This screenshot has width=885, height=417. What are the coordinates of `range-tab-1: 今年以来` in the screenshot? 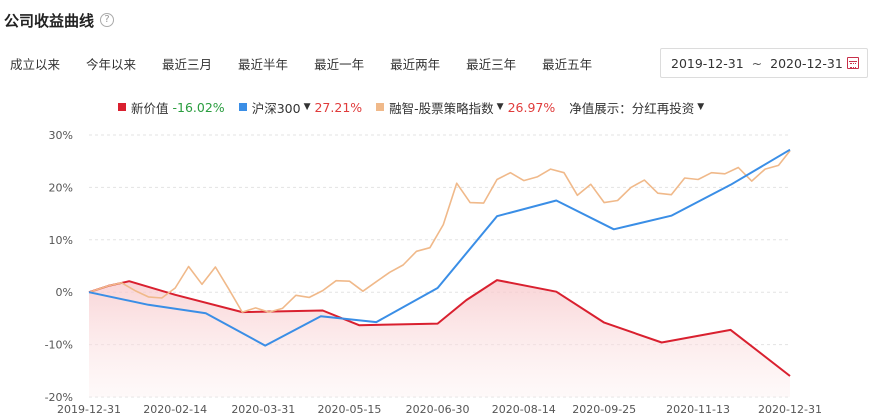 It's located at (111, 64).